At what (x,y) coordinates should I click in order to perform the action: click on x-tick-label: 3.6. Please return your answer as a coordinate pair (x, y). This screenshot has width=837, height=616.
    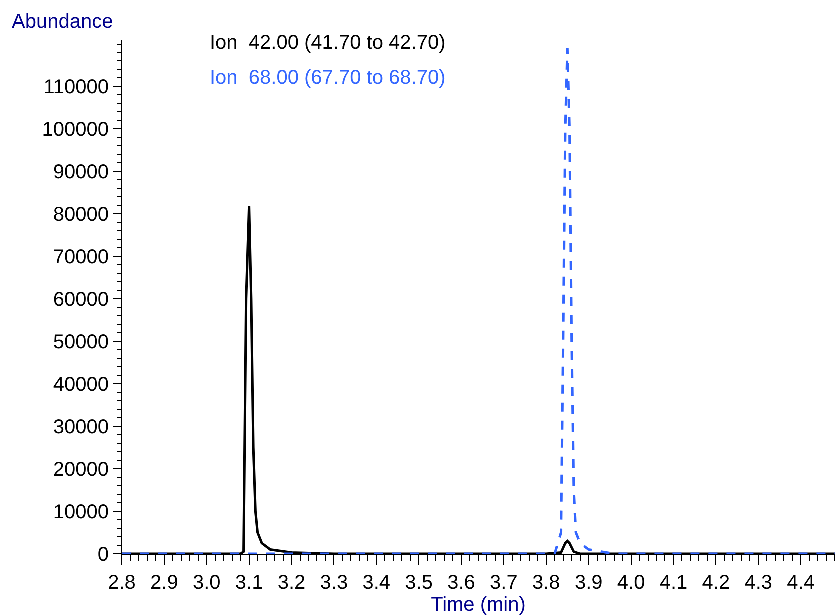
    Looking at the image, I should click on (462, 583).